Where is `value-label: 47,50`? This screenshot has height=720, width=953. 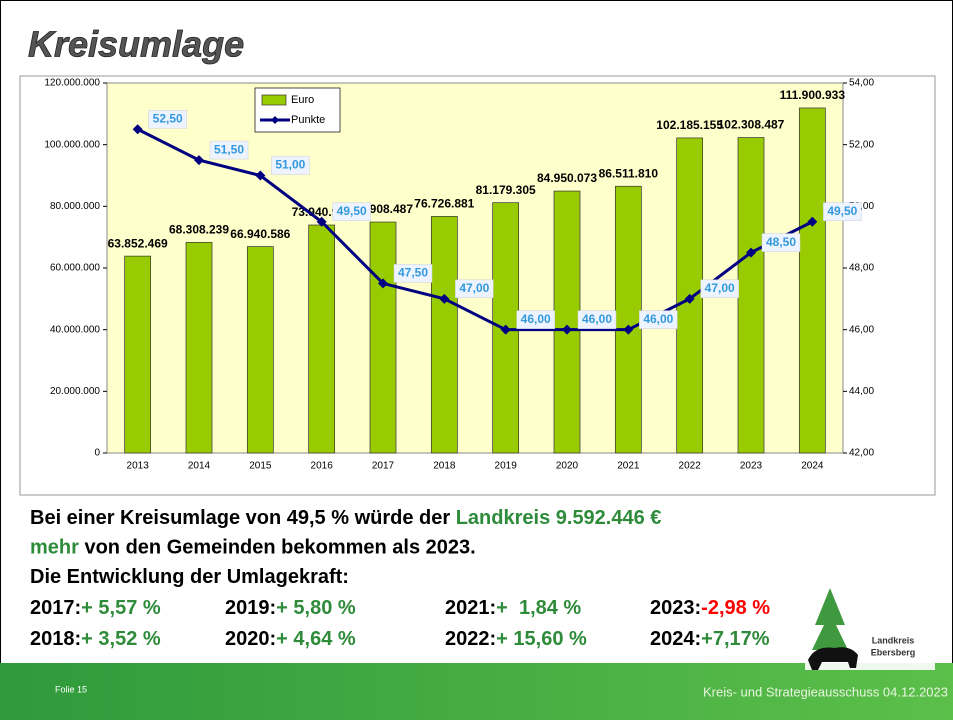 value-label: 47,50 is located at coordinates (413, 273).